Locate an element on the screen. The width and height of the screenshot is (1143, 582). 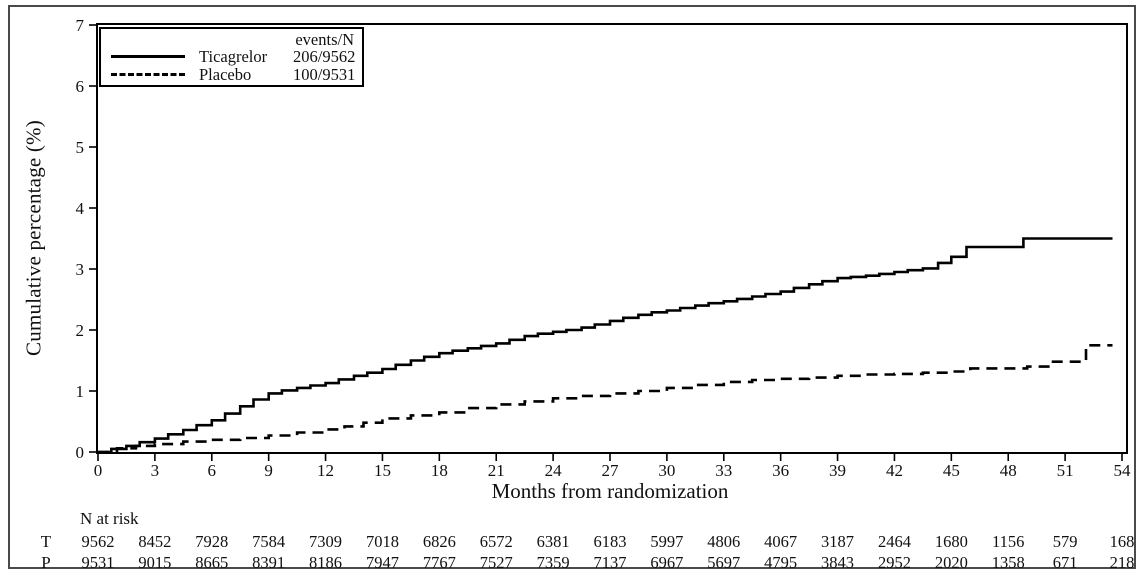
x-tick-label: 6 is located at coordinates (212, 470).